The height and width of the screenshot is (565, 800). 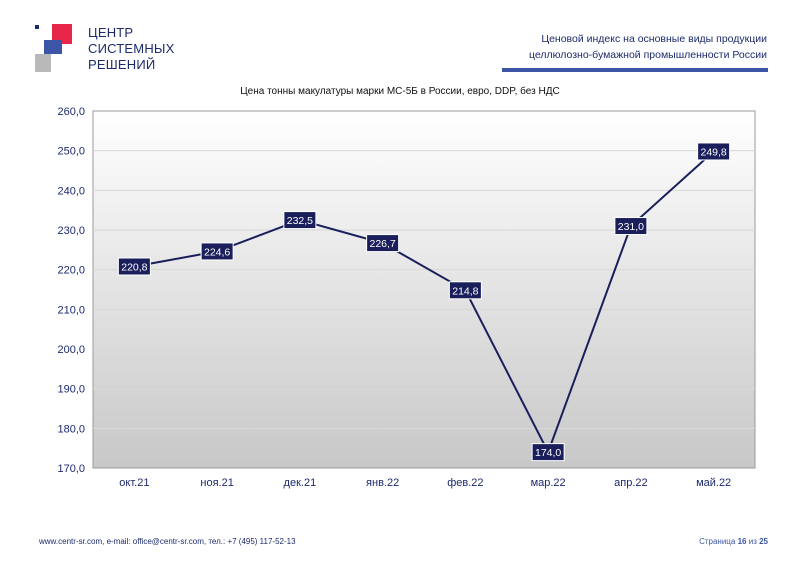 I want to click on x-tick-label: апр.22, so click(x=630, y=483).